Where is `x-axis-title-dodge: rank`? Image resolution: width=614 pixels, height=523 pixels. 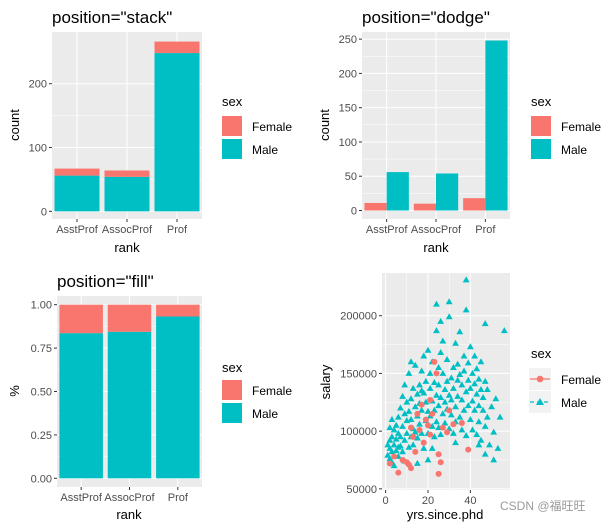
x-axis-title-dodge: rank is located at coordinates (436, 247).